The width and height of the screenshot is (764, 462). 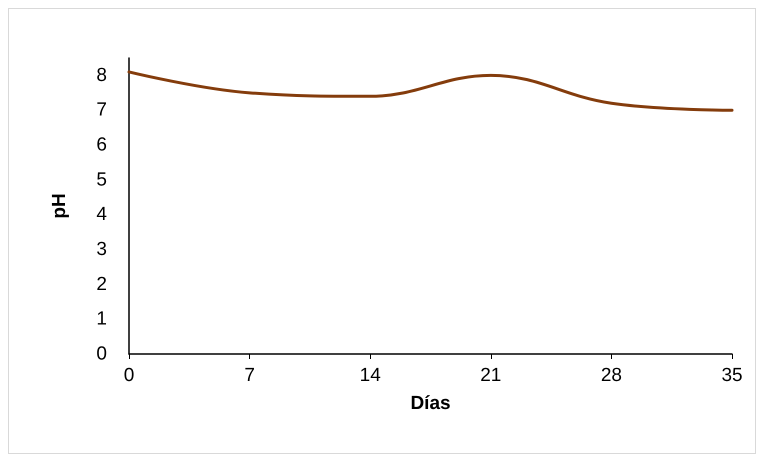 I want to click on x-tick-label: 28, so click(x=611, y=375).